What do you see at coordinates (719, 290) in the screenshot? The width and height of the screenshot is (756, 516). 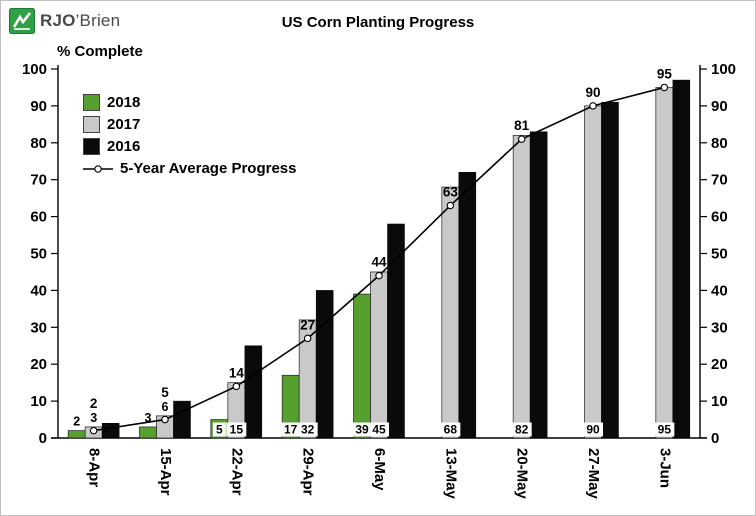 I see `y-tick-label-right: 40` at bounding box center [719, 290].